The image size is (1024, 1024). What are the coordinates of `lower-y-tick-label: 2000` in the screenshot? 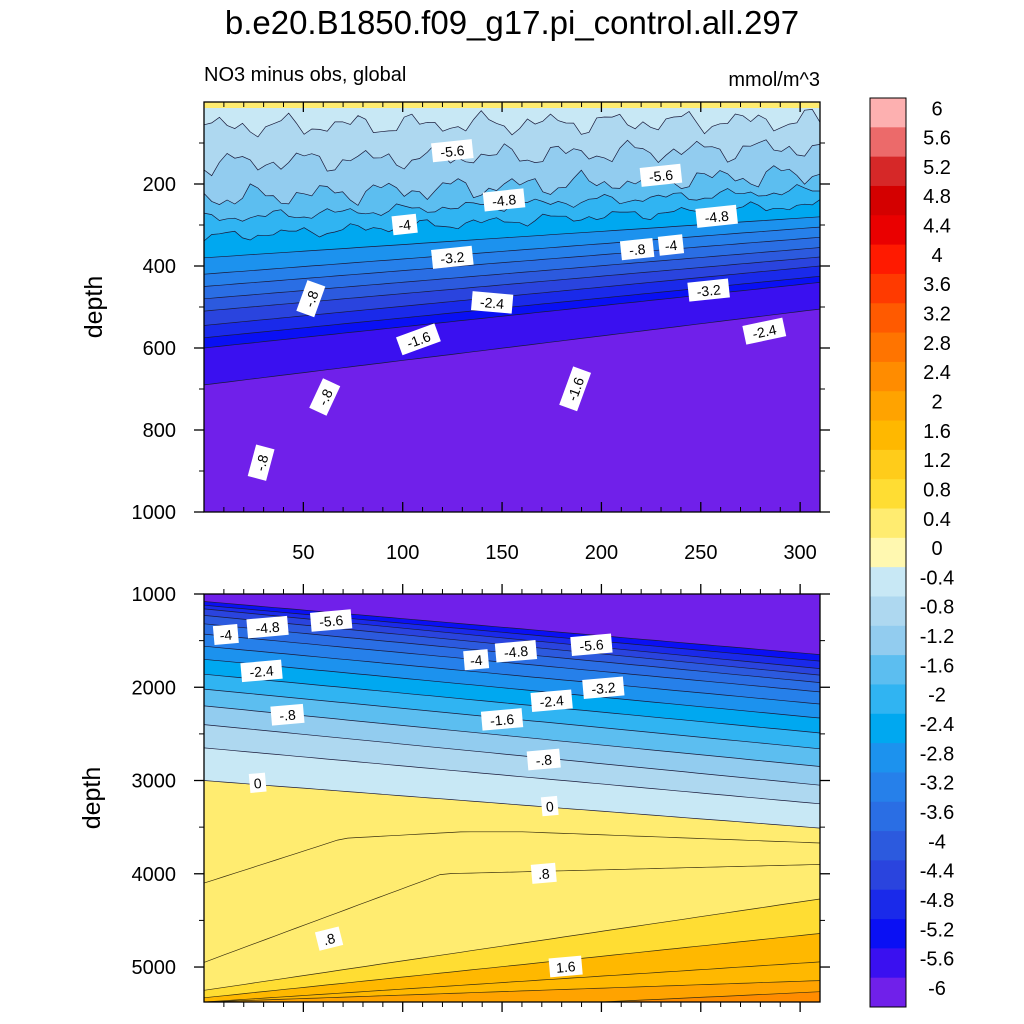 It's located at (154, 688).